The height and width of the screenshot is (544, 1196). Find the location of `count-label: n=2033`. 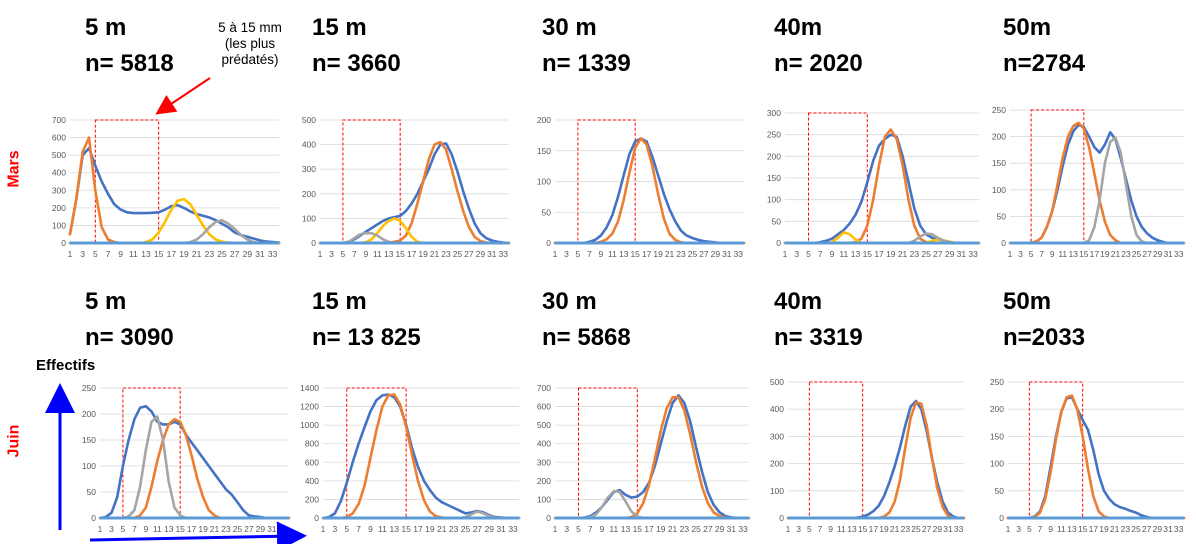

count-label: n=2033 is located at coordinates (1044, 337).